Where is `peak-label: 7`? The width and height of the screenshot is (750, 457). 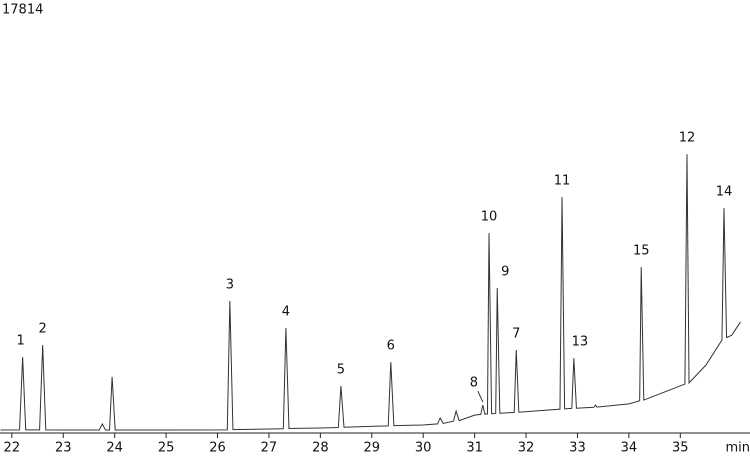 peak-label: 7 is located at coordinates (516, 333).